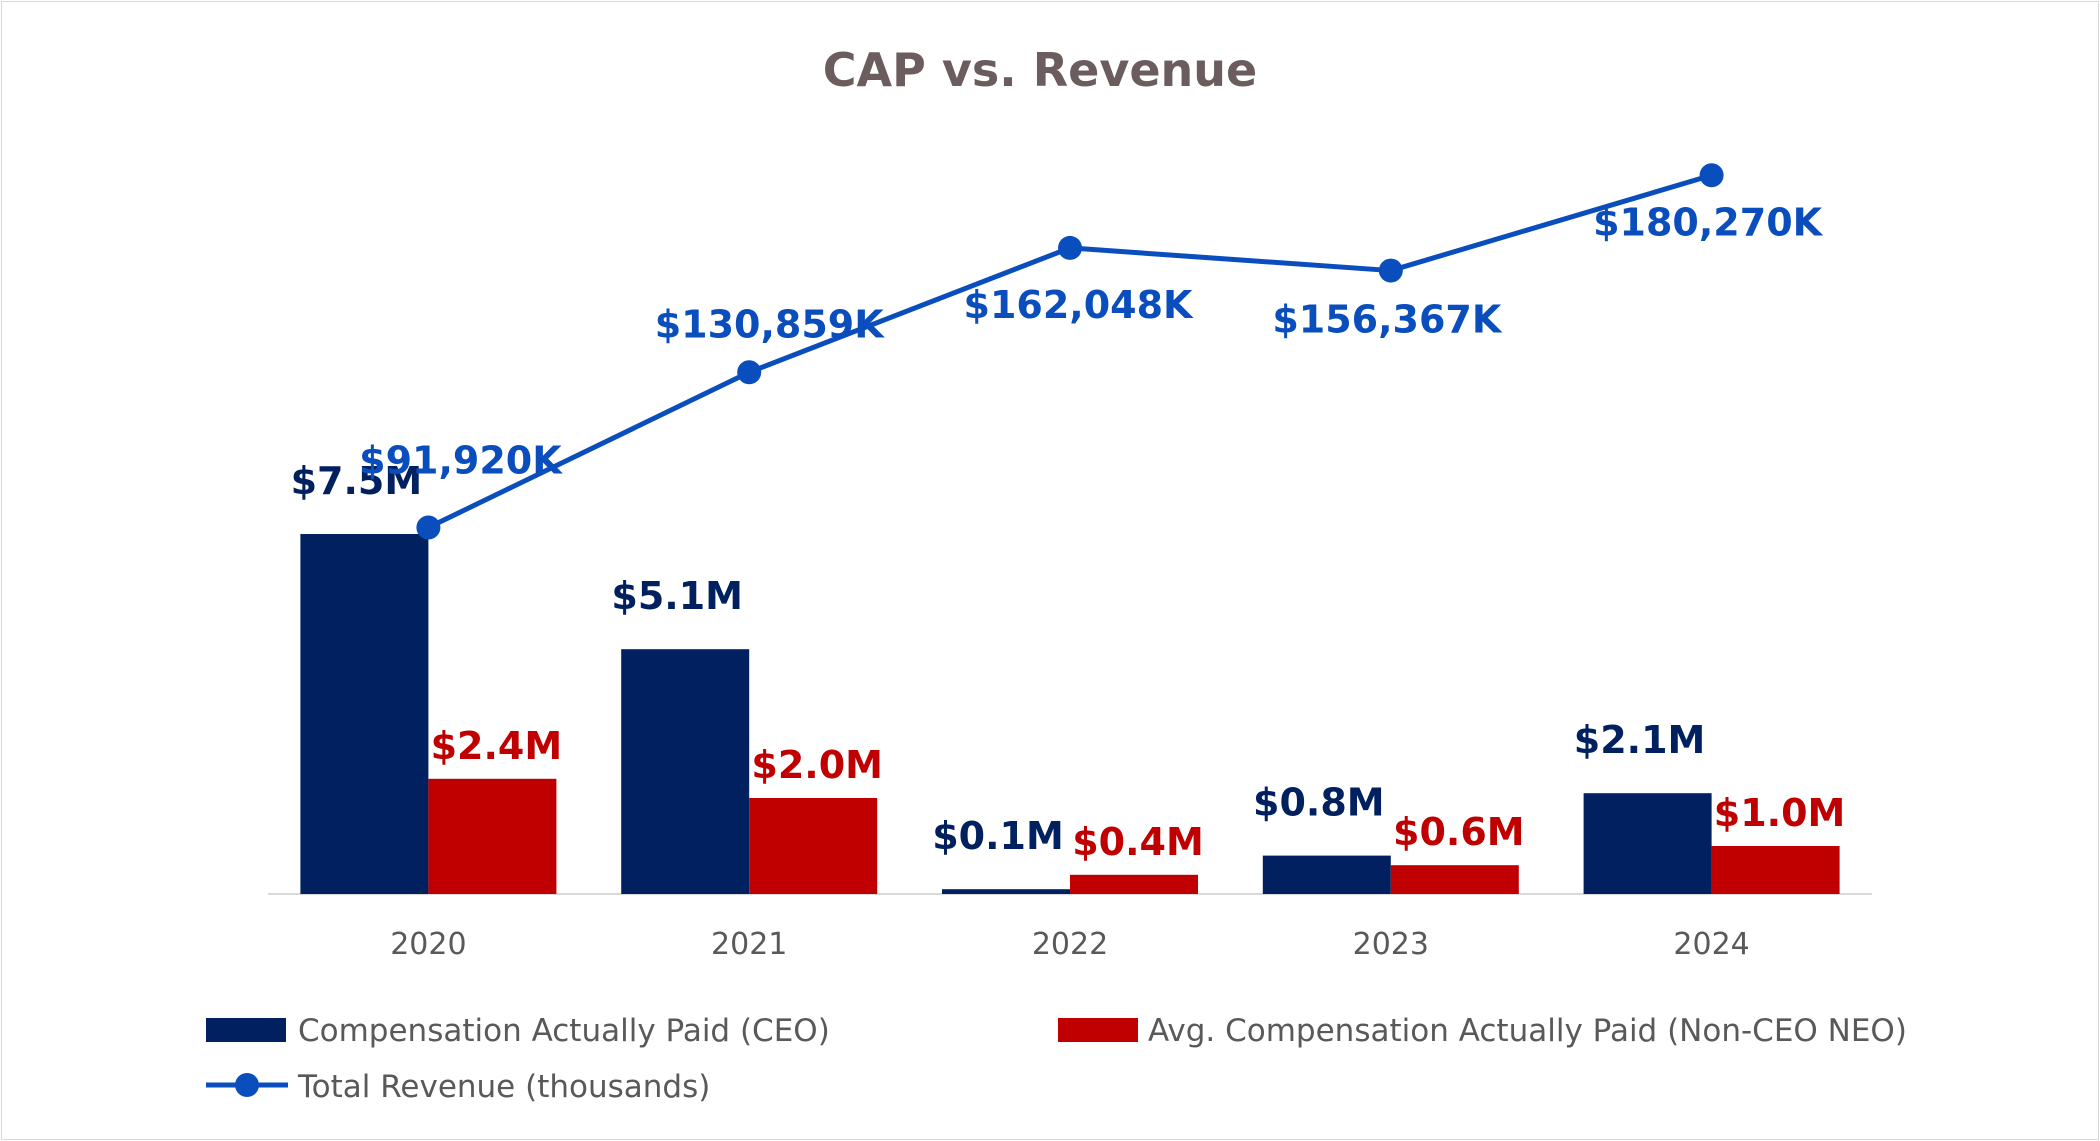  I want to click on x-tick-label: 2021, so click(749, 944).